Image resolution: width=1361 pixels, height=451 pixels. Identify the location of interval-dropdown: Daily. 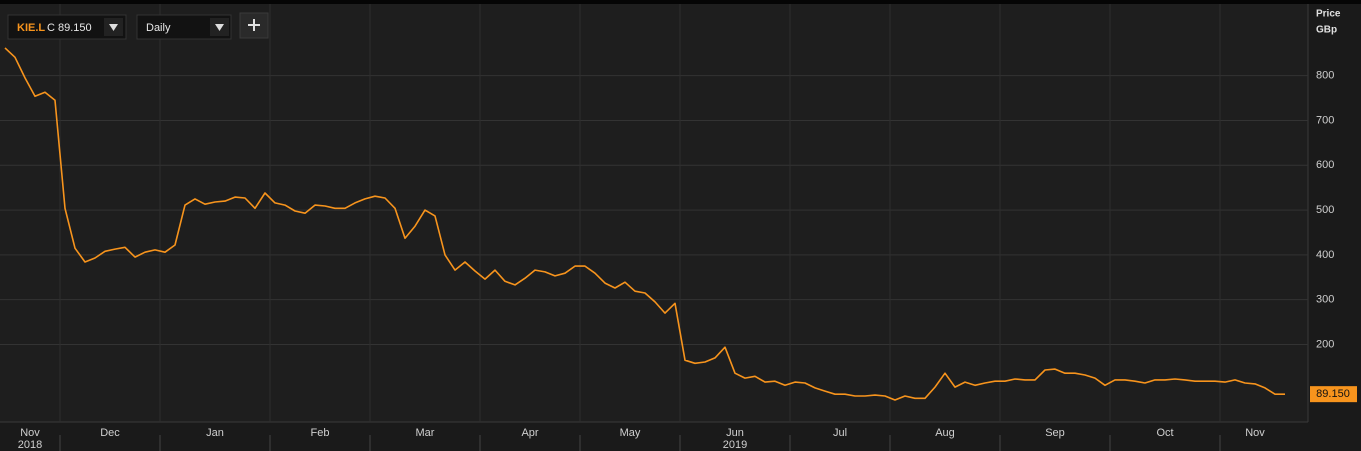
(184, 27).